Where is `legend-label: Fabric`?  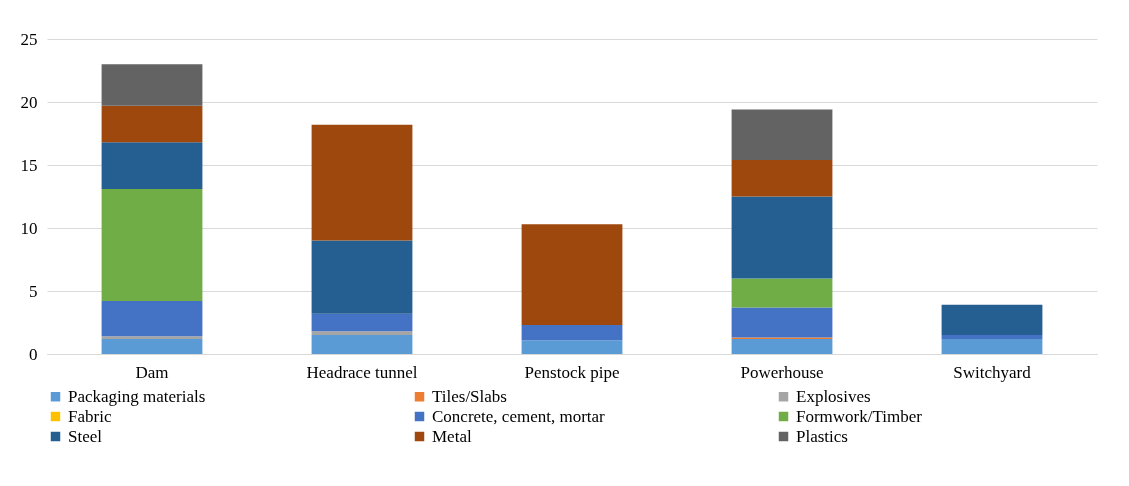
legend-label: Fabric is located at coordinates (90, 416).